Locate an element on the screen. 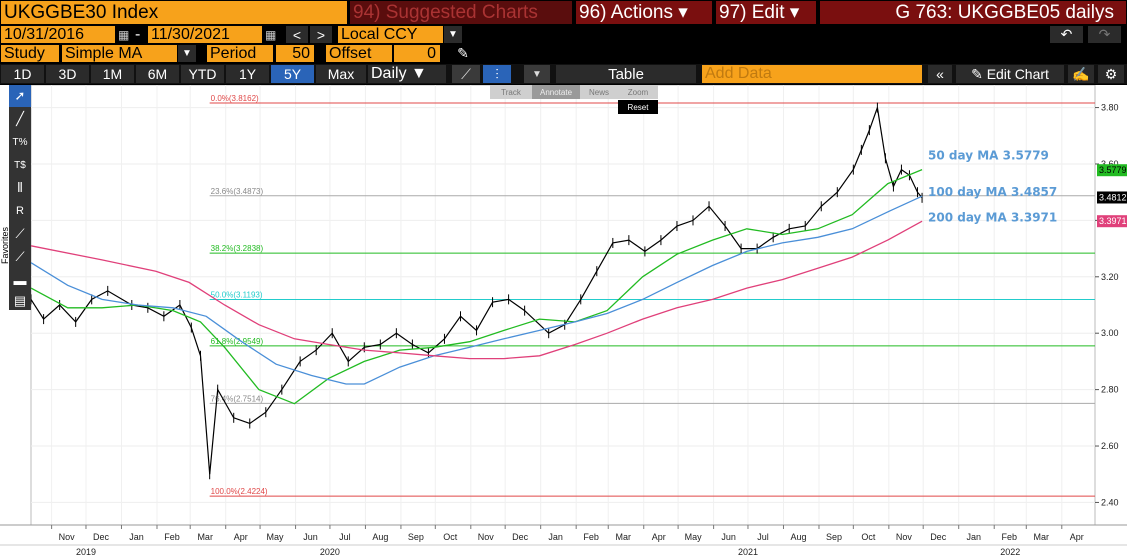  undo-icon: ↶ is located at coordinates (1066, 34).